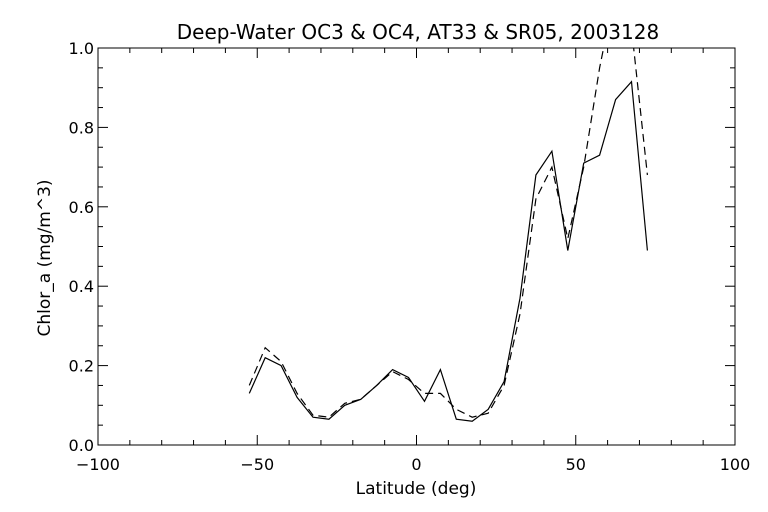 This screenshot has height=512, width=768. I want to click on x-tick-label: 50, so click(576, 464).